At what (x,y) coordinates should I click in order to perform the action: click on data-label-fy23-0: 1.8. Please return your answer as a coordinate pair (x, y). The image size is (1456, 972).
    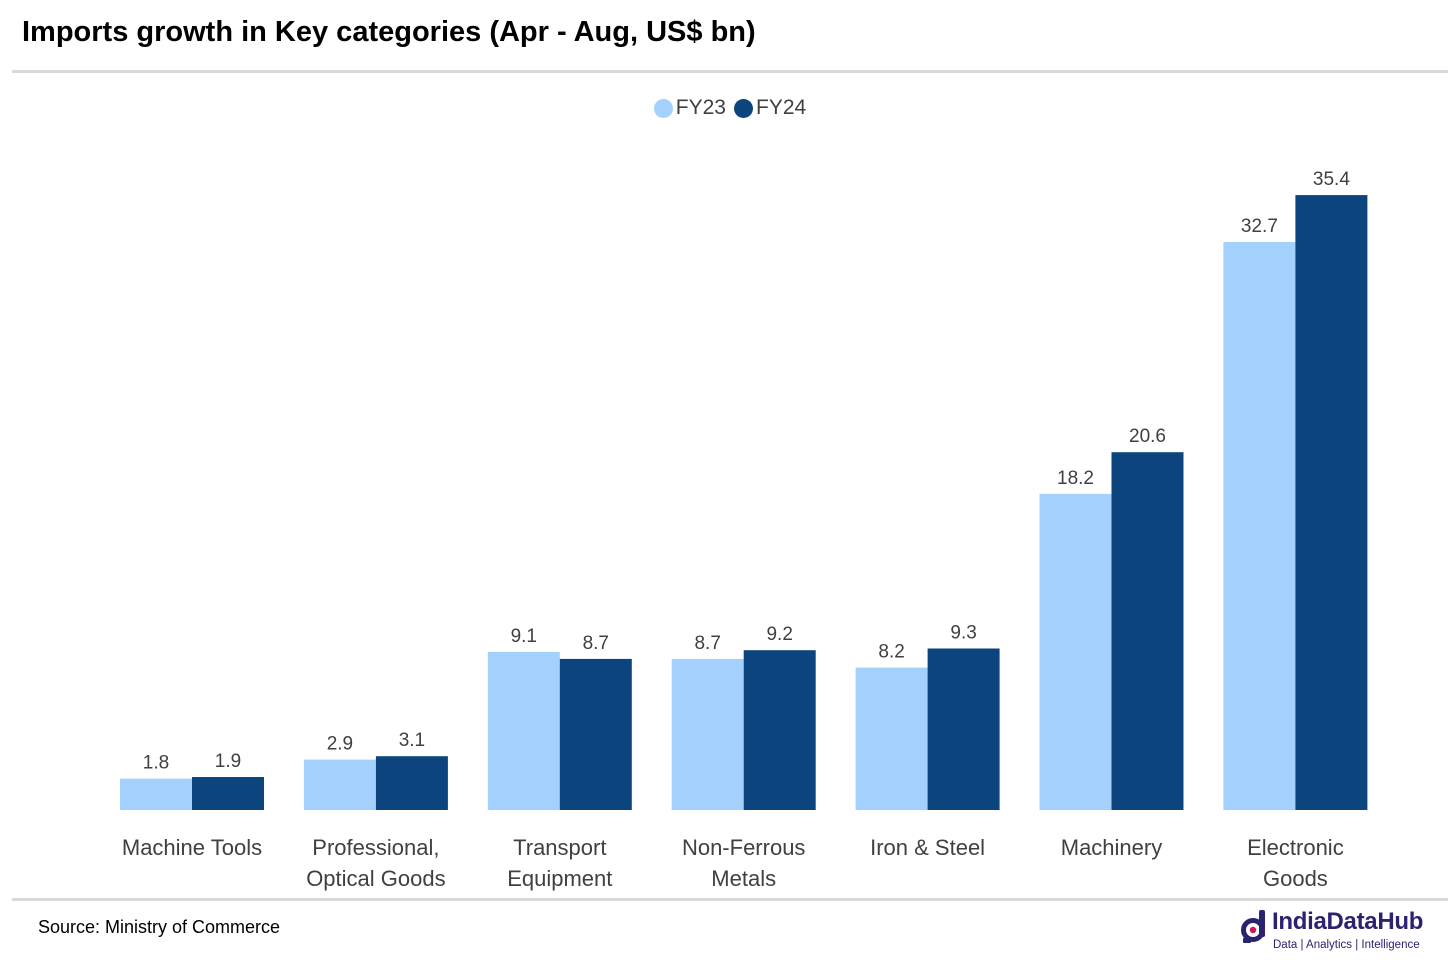
    Looking at the image, I should click on (156, 763).